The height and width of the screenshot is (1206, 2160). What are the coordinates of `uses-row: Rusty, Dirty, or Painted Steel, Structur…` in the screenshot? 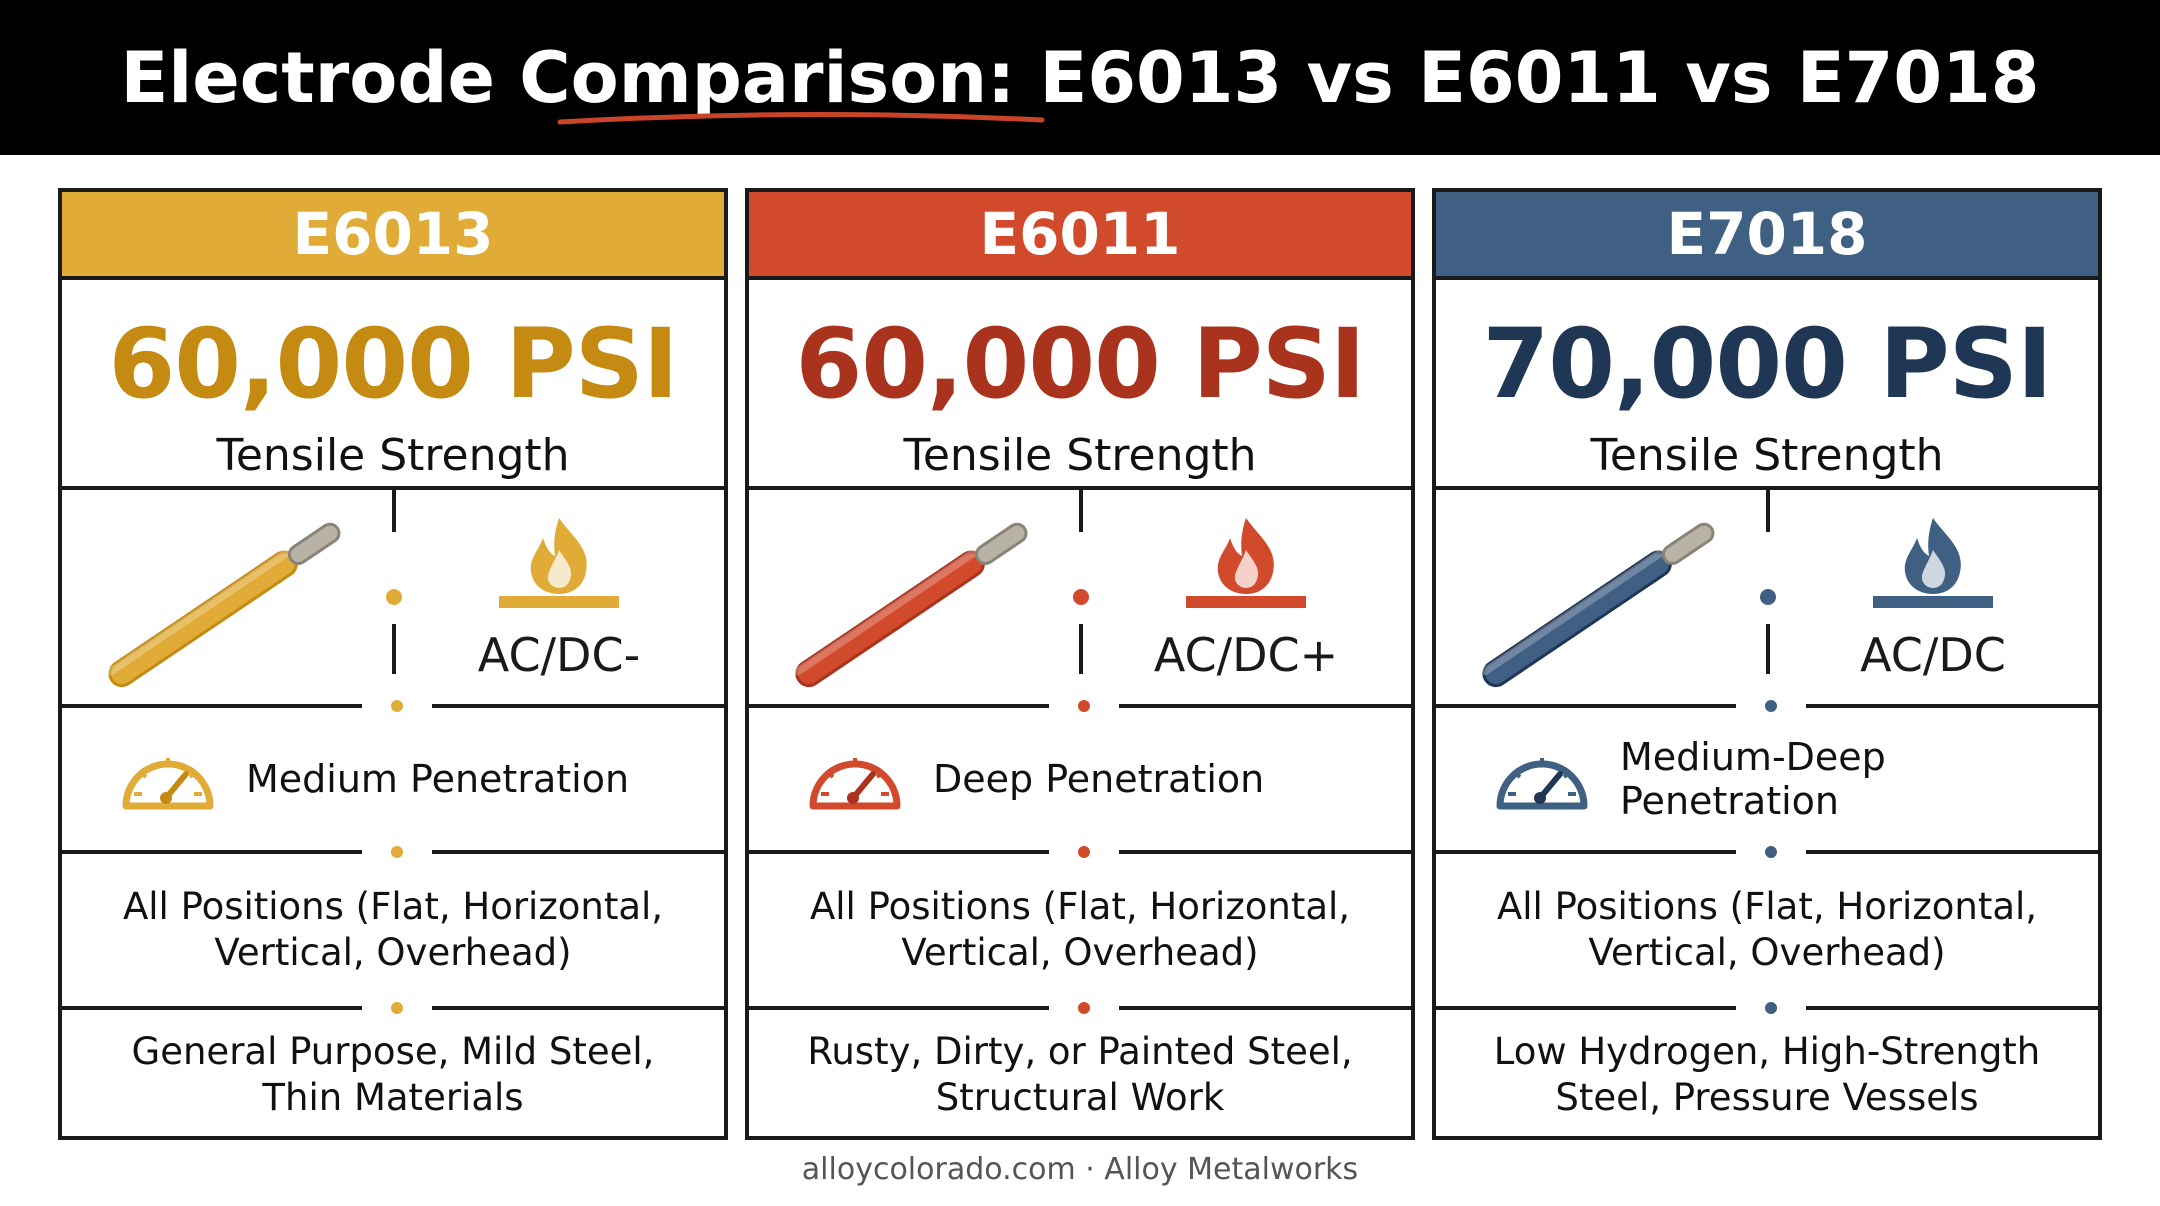 It's located at (1080, 1075).